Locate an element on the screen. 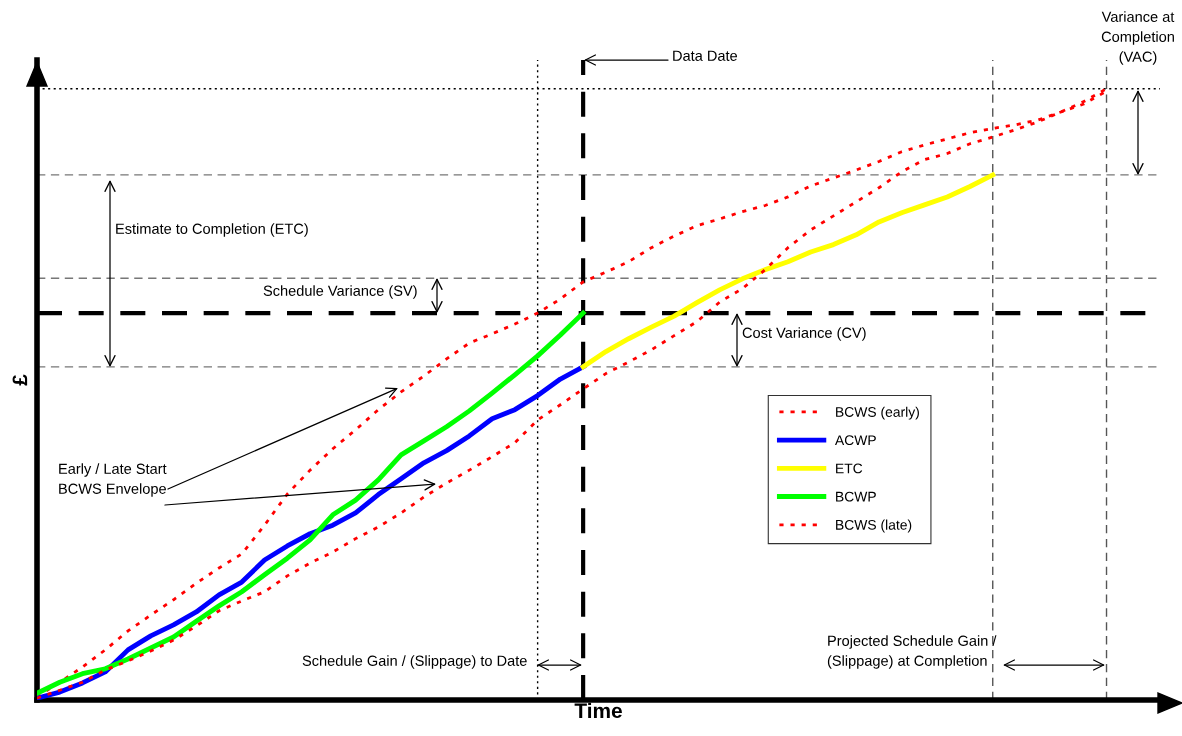 The height and width of the screenshot is (736, 1182). legend-label: BCWS (early) is located at coordinates (877, 413).